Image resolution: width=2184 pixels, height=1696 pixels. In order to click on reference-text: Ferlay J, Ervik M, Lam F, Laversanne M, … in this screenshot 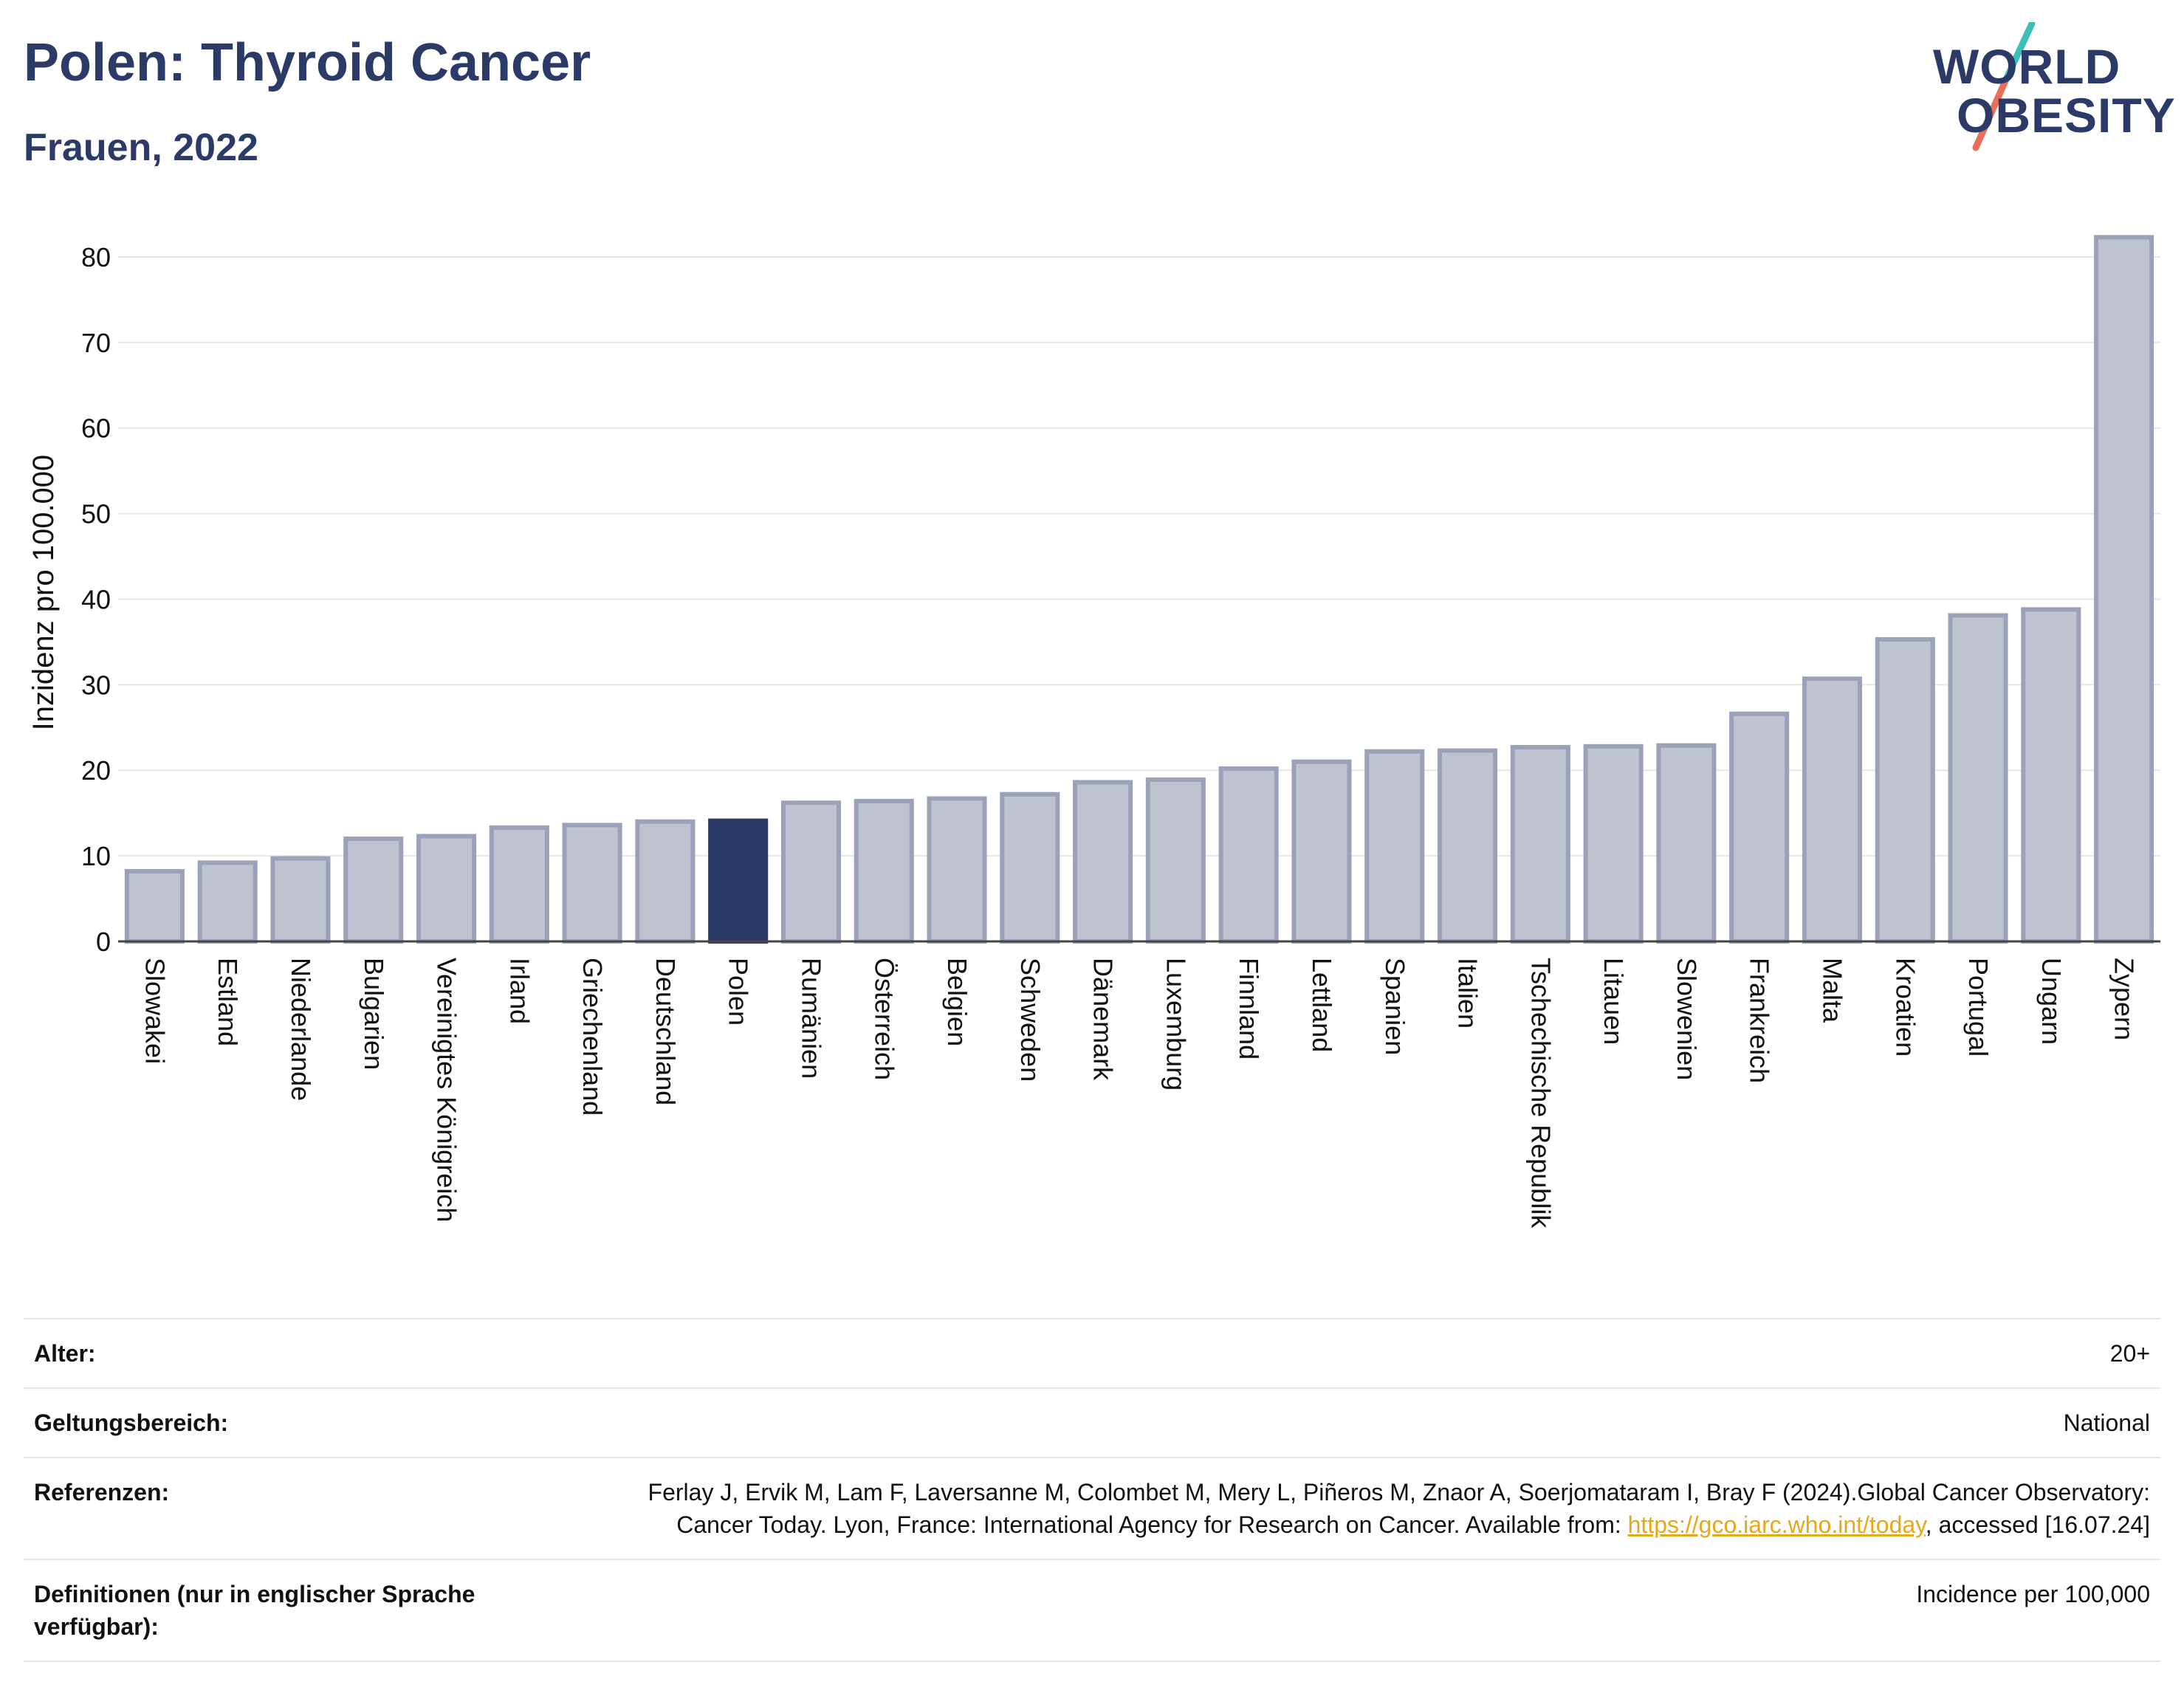, I will do `click(1399, 1509)`.